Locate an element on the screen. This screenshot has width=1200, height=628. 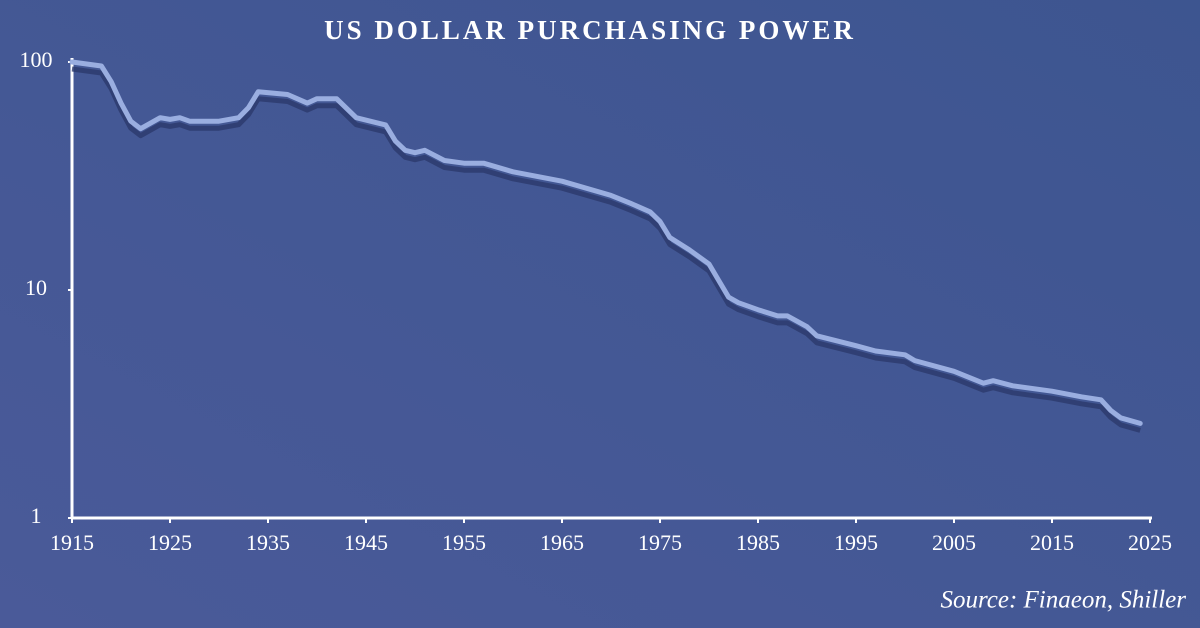
x-tick-label: 1985 is located at coordinates (758, 542).